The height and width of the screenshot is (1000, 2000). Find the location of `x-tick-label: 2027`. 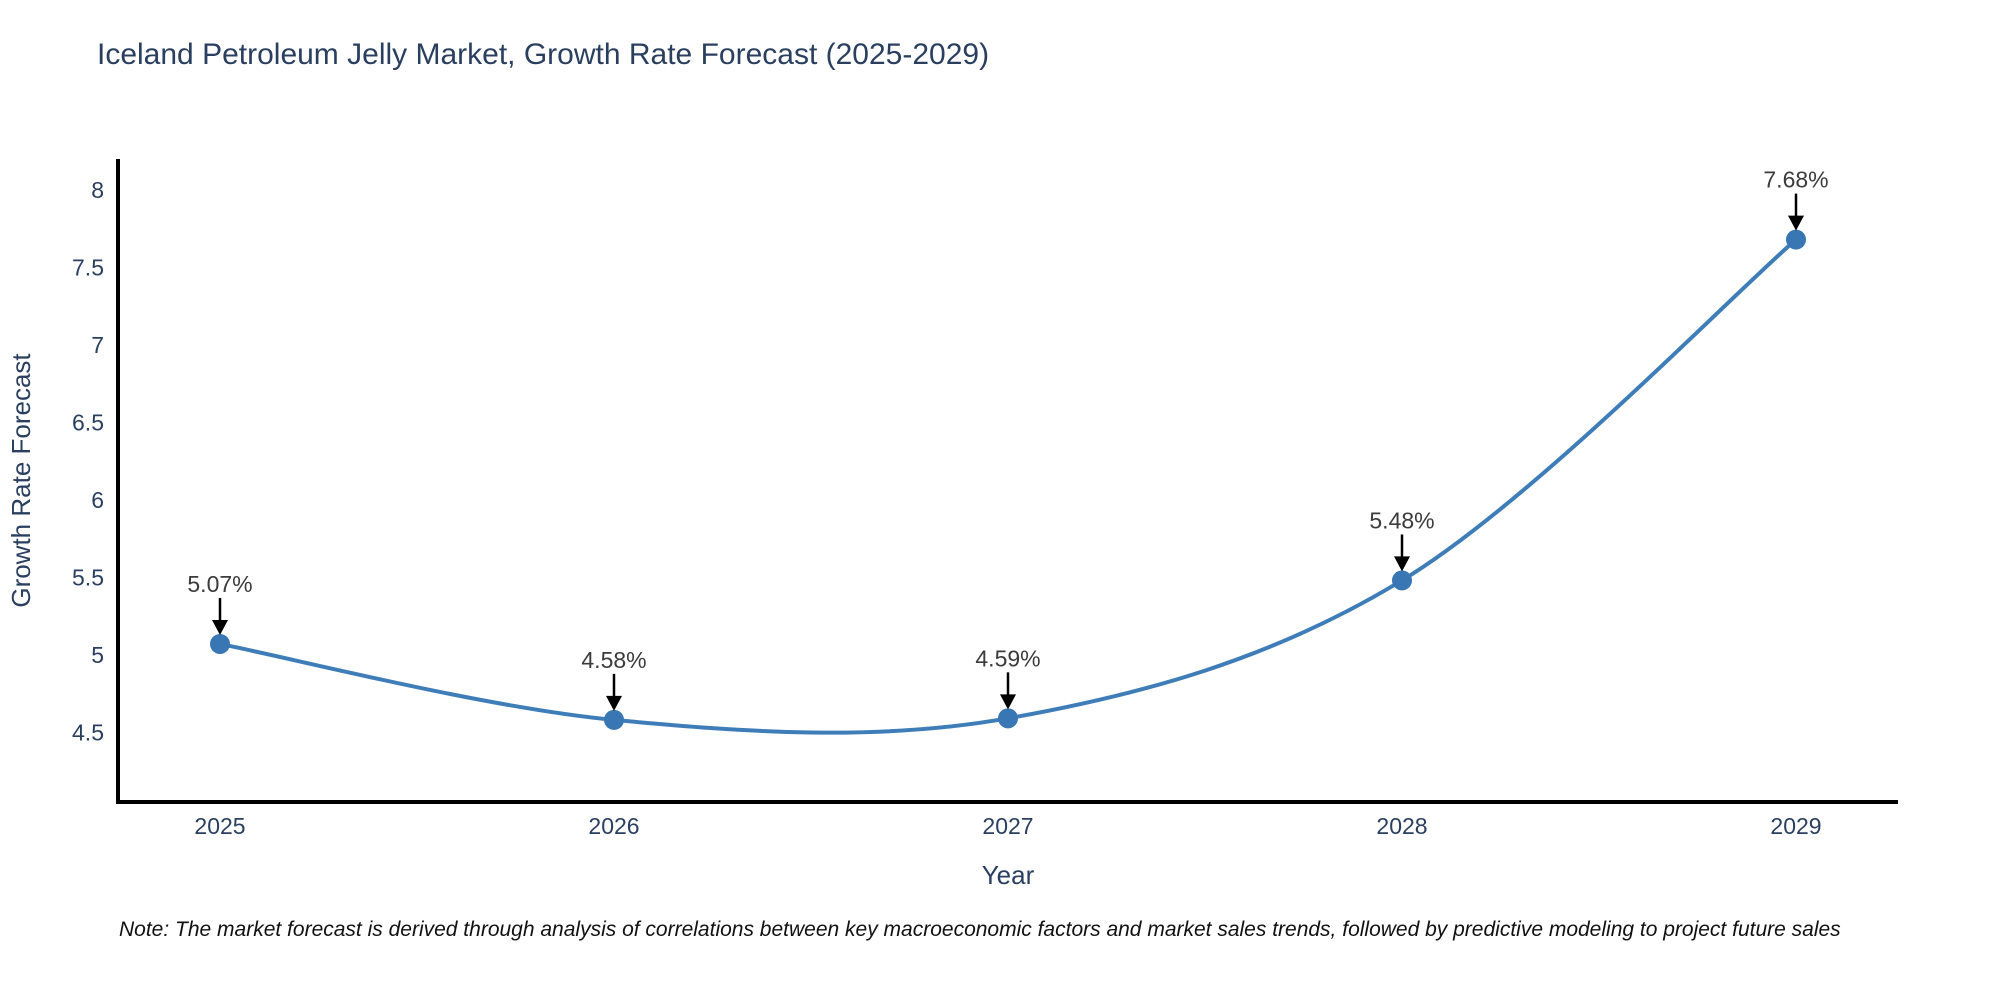

x-tick-label: 2027 is located at coordinates (1007, 826).